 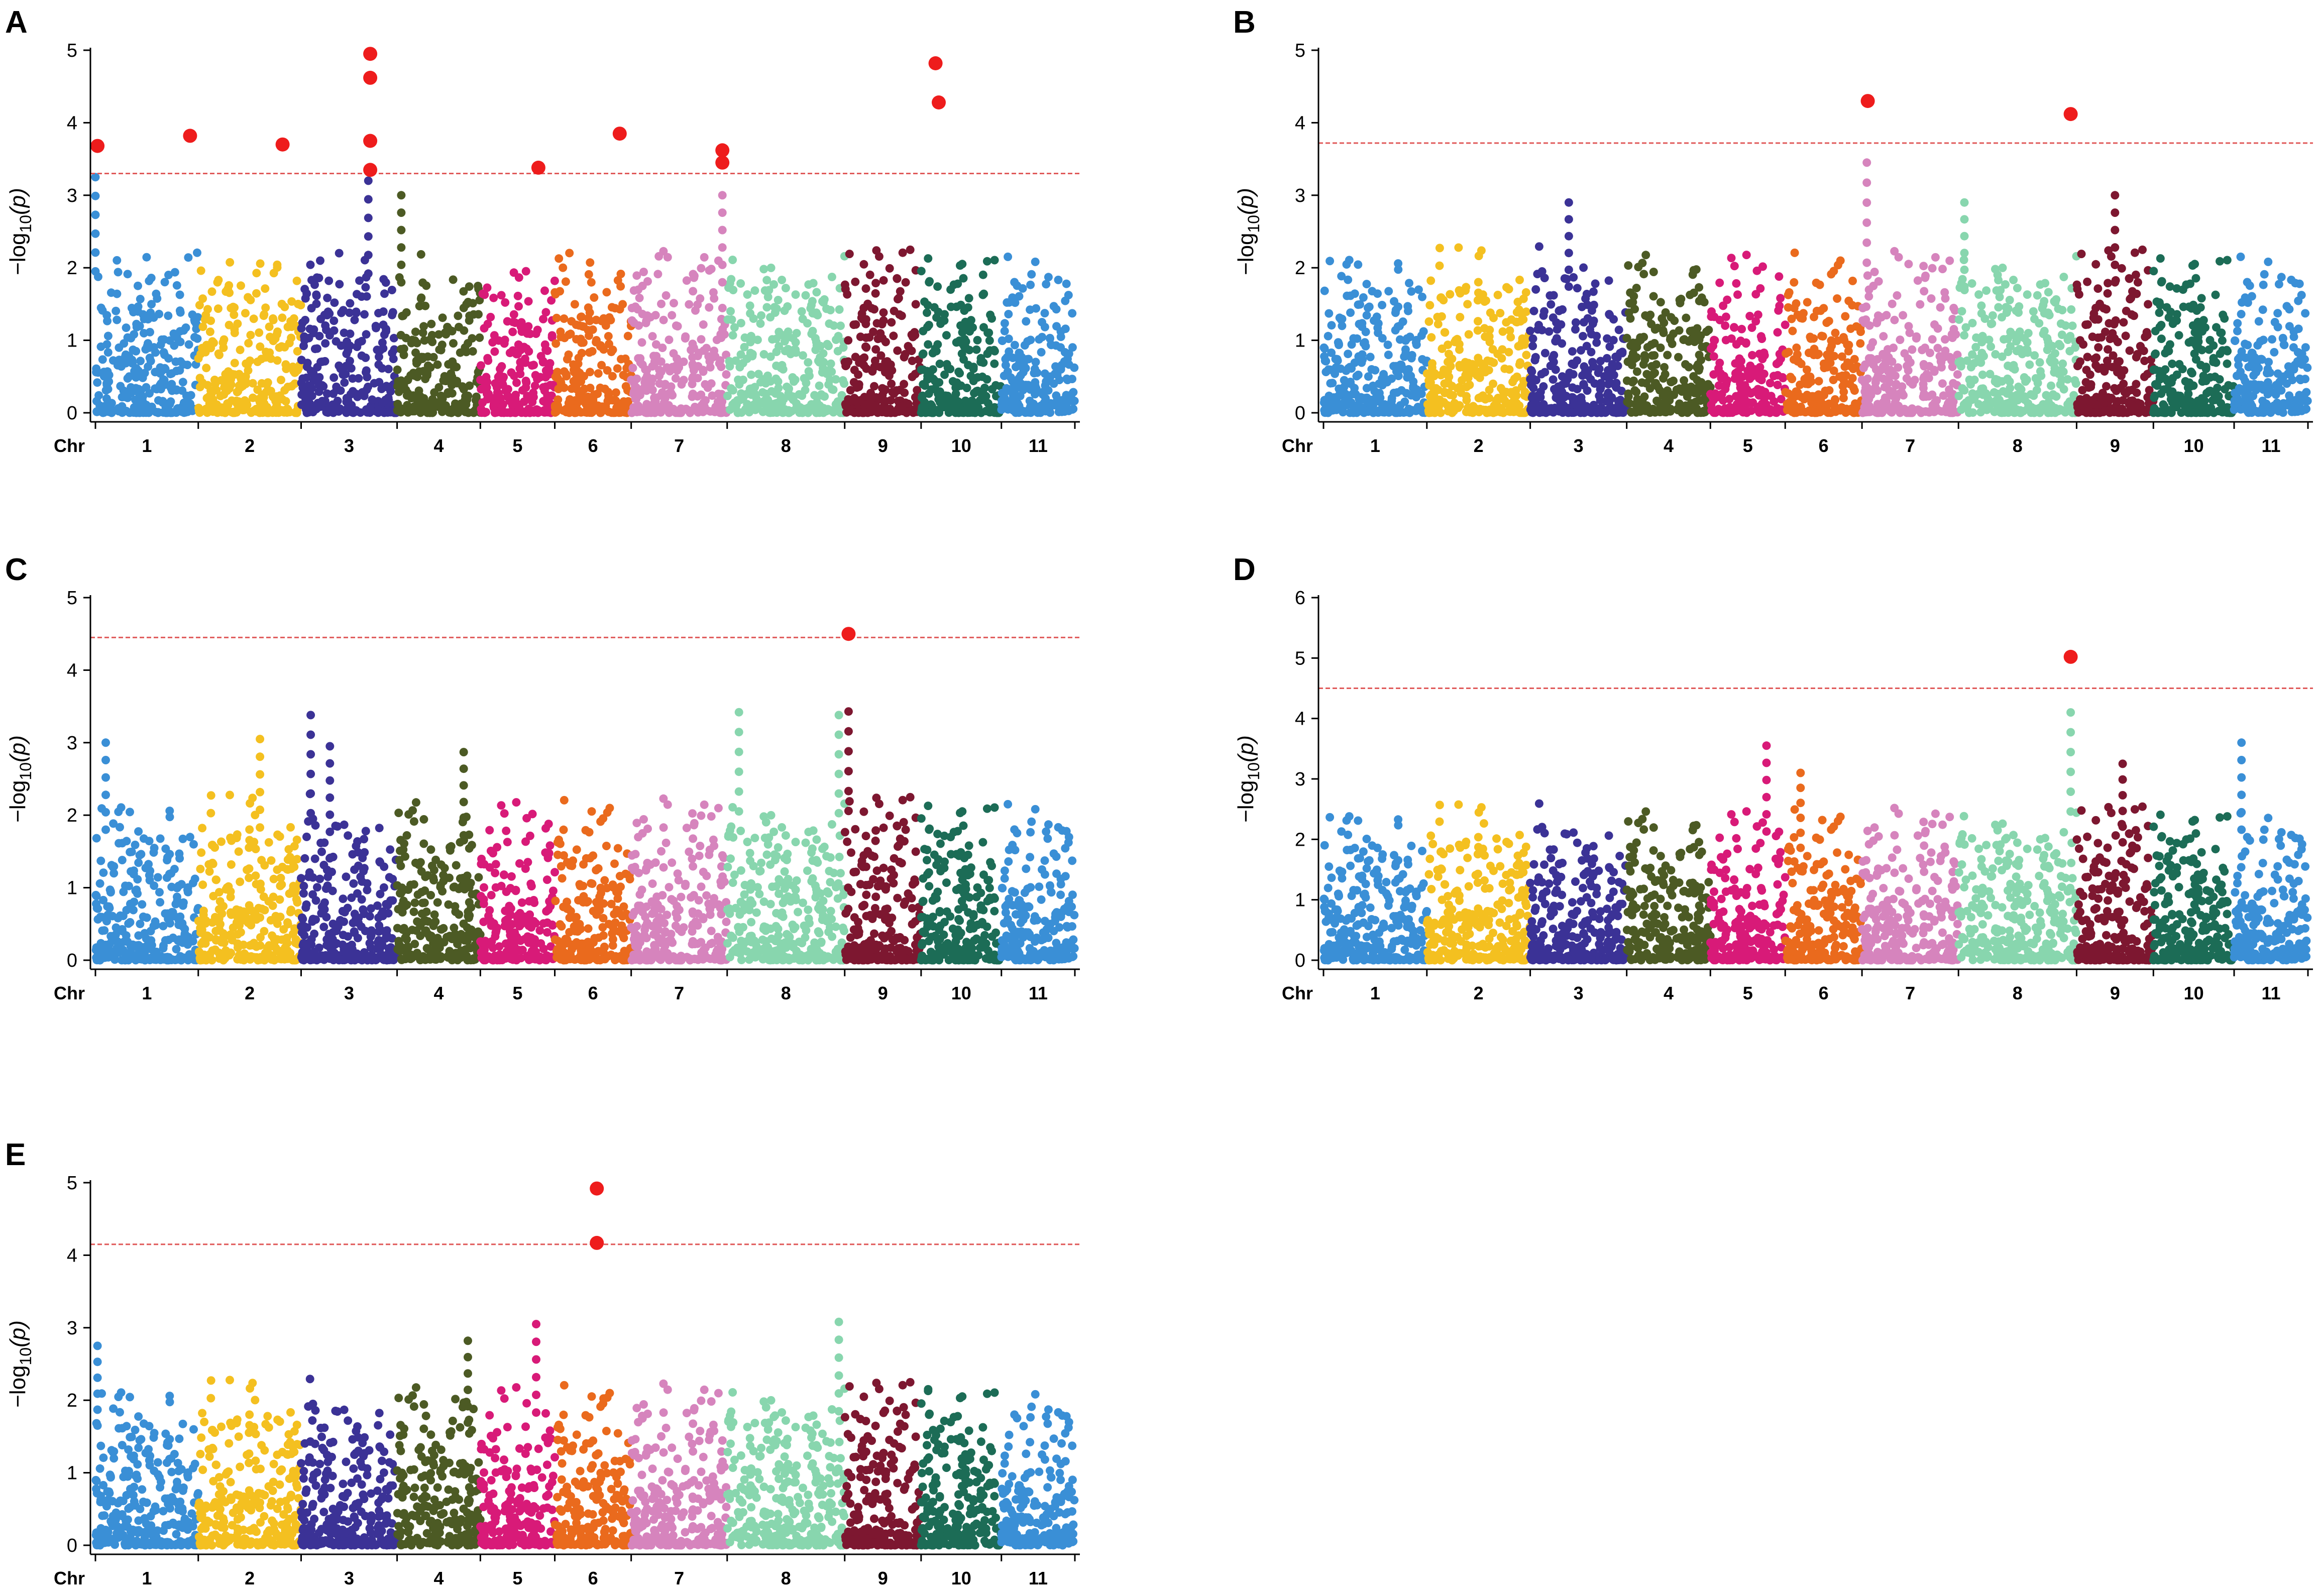 What do you see at coordinates (147, 445) in the screenshot?
I see `chr-label-1: 1` at bounding box center [147, 445].